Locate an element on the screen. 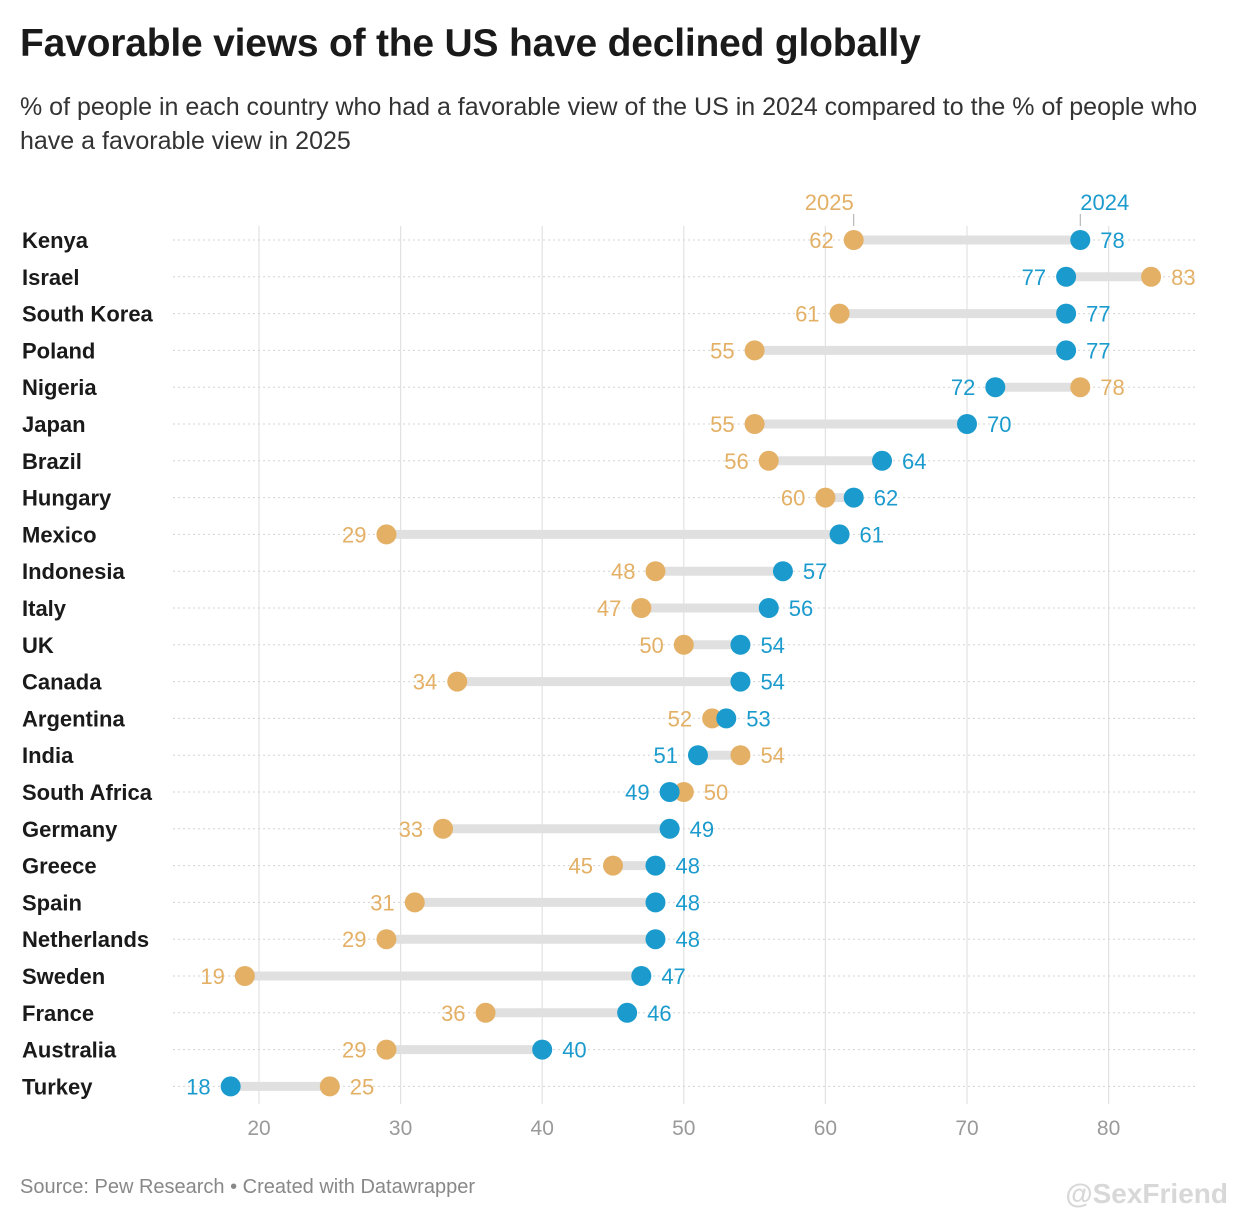 The image size is (1240, 1224). value-label-2025: 48 is located at coordinates (623, 571).